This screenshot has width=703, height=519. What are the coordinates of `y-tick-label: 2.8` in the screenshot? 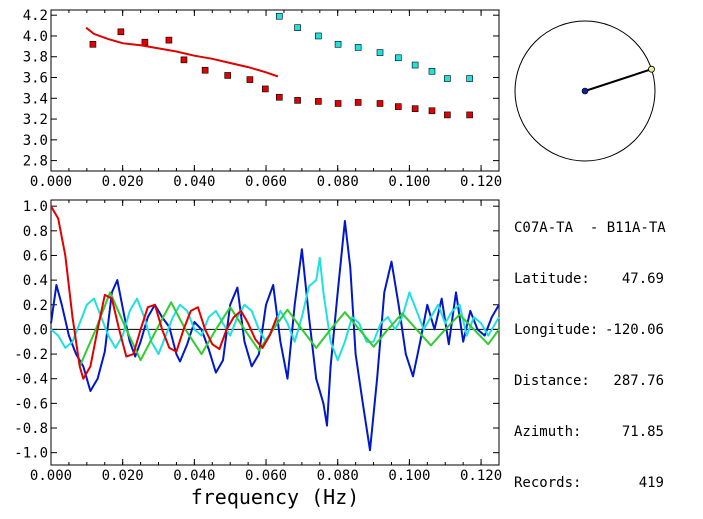 It's located at (35, 162).